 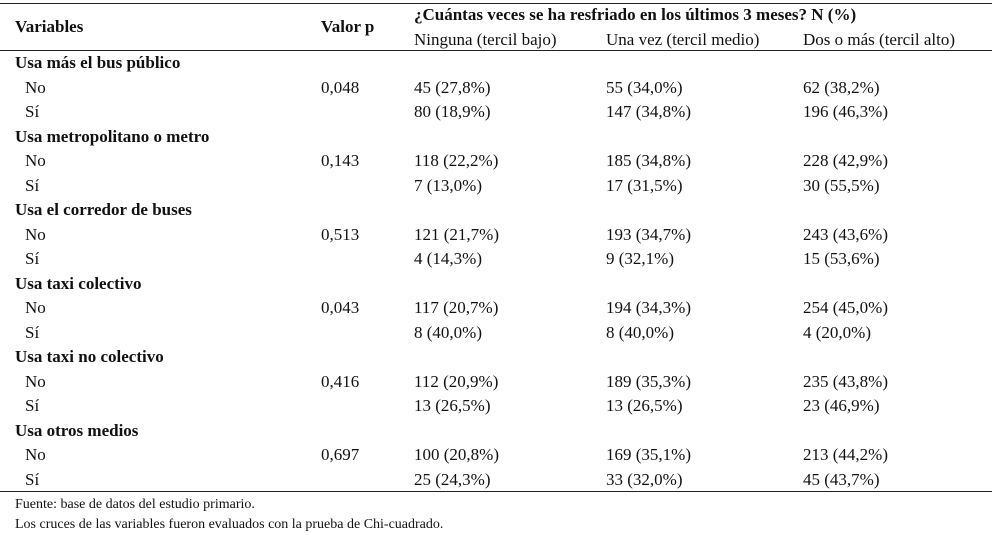 I want to click on table-cell: 45 (27,8%), so click(x=452, y=87).